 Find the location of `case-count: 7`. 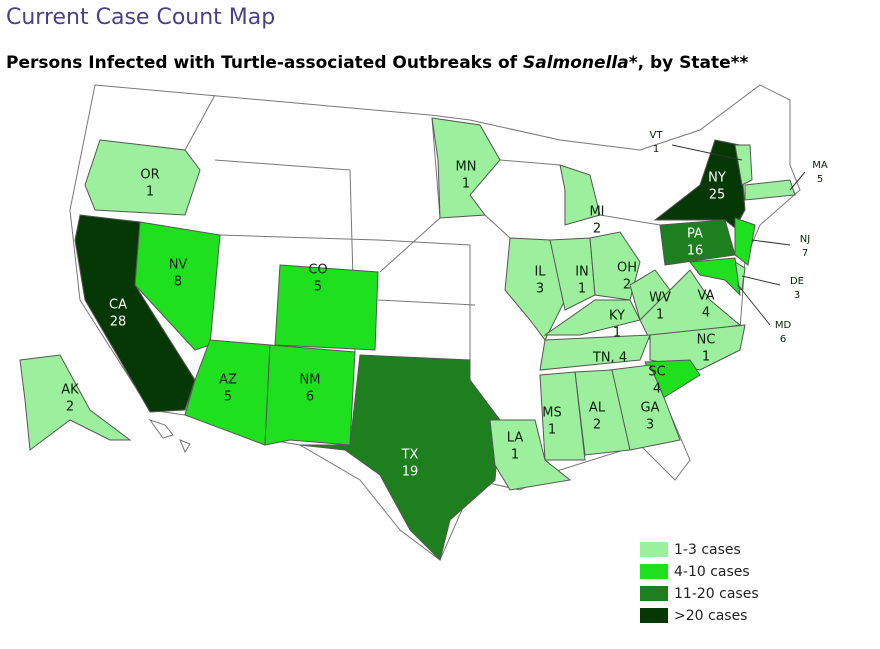

case-count: 7 is located at coordinates (805, 253).